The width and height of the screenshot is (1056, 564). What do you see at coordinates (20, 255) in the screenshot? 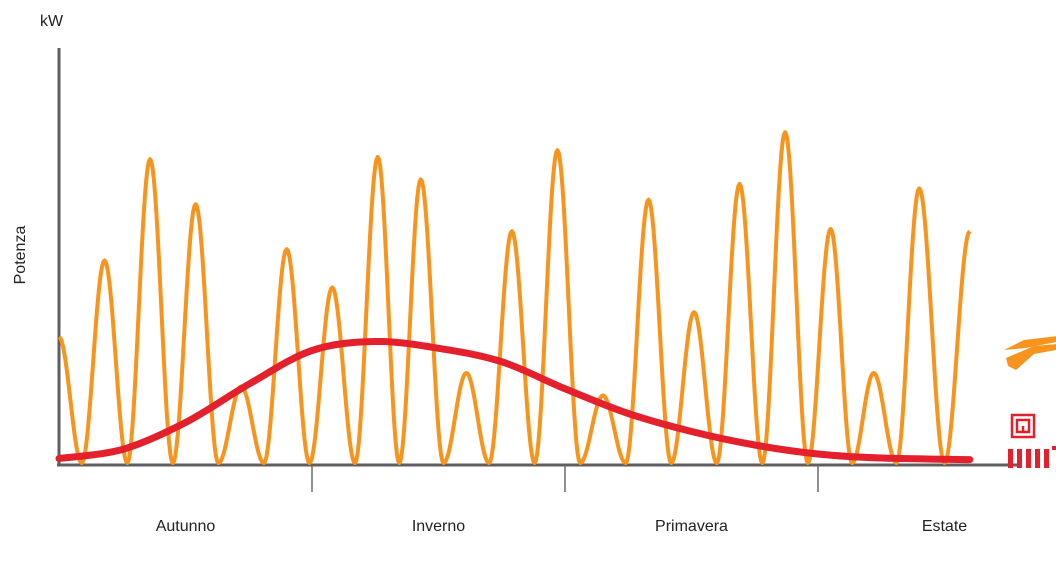
I see `y-axis-label: Potenza` at bounding box center [20, 255].